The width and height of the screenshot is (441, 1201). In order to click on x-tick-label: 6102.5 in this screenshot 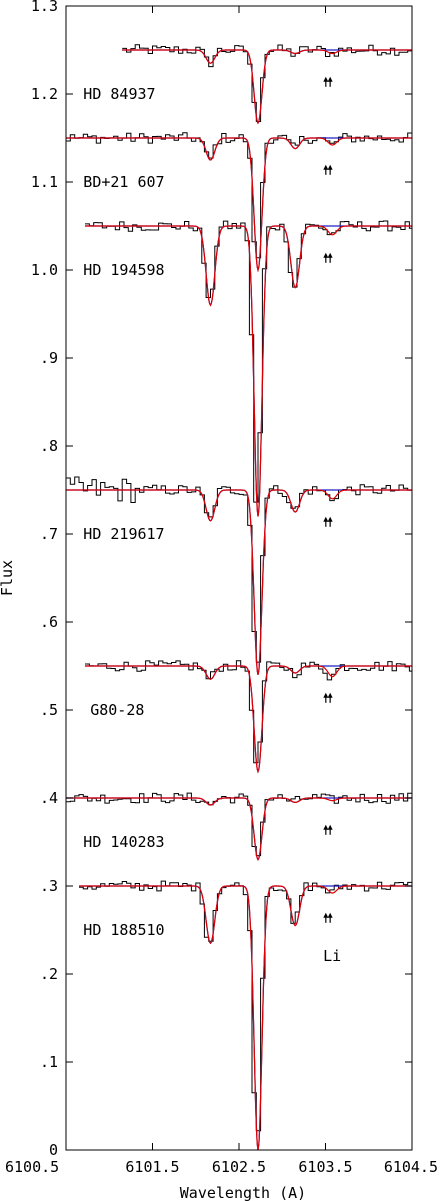, I will do `click(239, 1167)`.